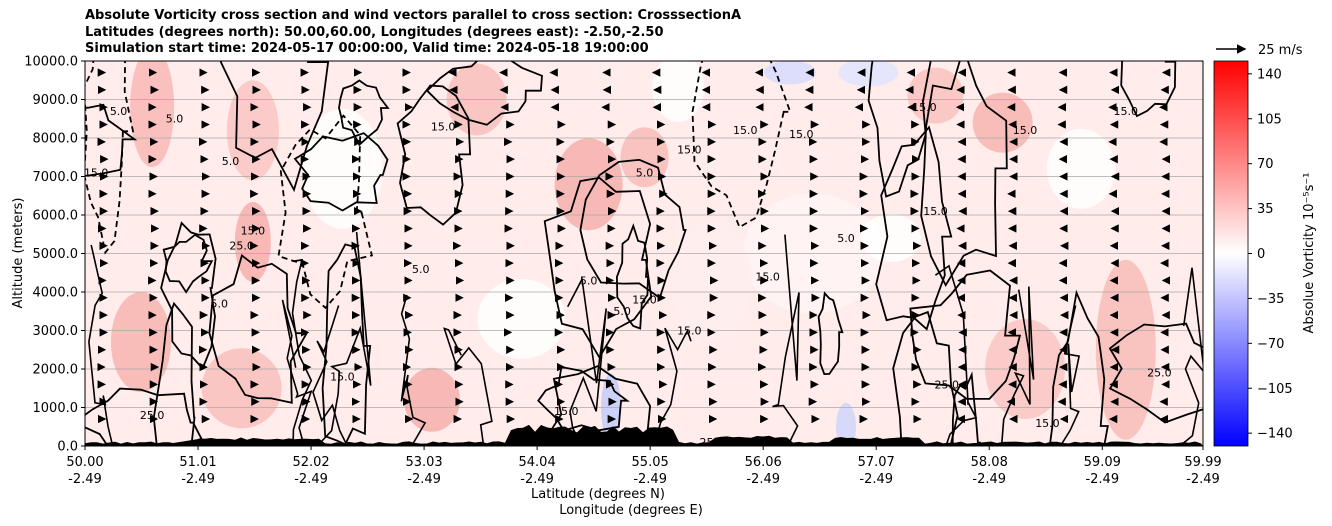 The height and width of the screenshot is (526, 1332). What do you see at coordinates (1269, 74) in the screenshot?
I see `colorbar-tick-label: 140` at bounding box center [1269, 74].